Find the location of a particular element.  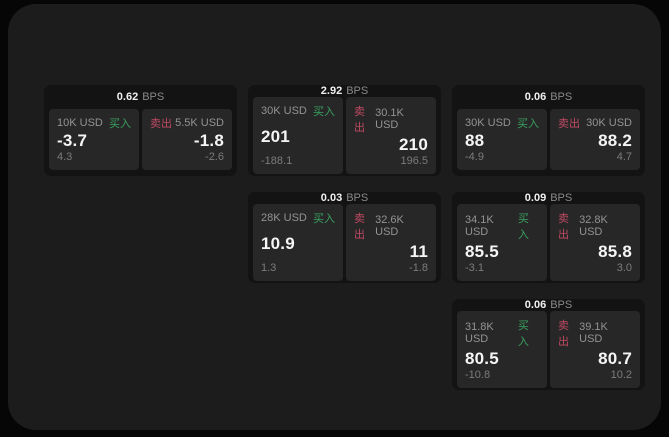

sell-tile: 卖出 32.6K USD 11 -1.8 is located at coordinates (391, 242).